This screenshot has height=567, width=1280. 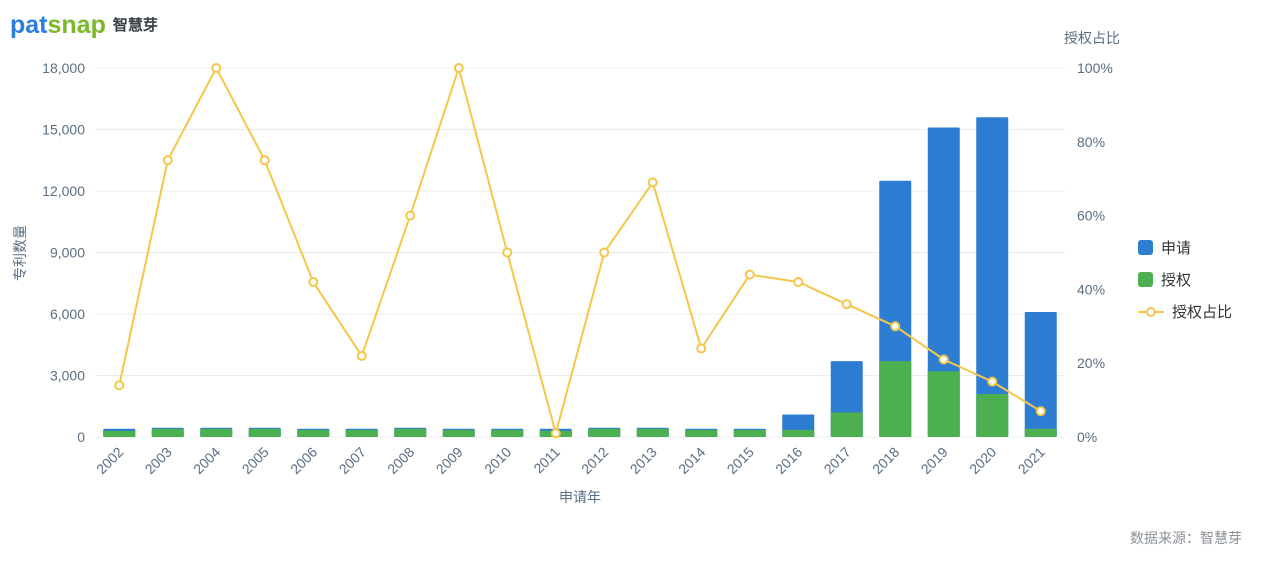 I want to click on grant-bar-2017, so click(x=846, y=424).